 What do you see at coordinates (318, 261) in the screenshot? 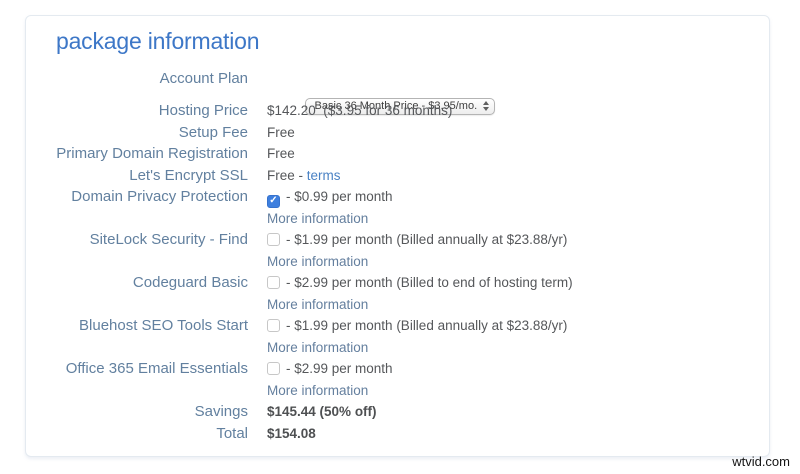
I see `sitelock-more-link: More information` at bounding box center [318, 261].